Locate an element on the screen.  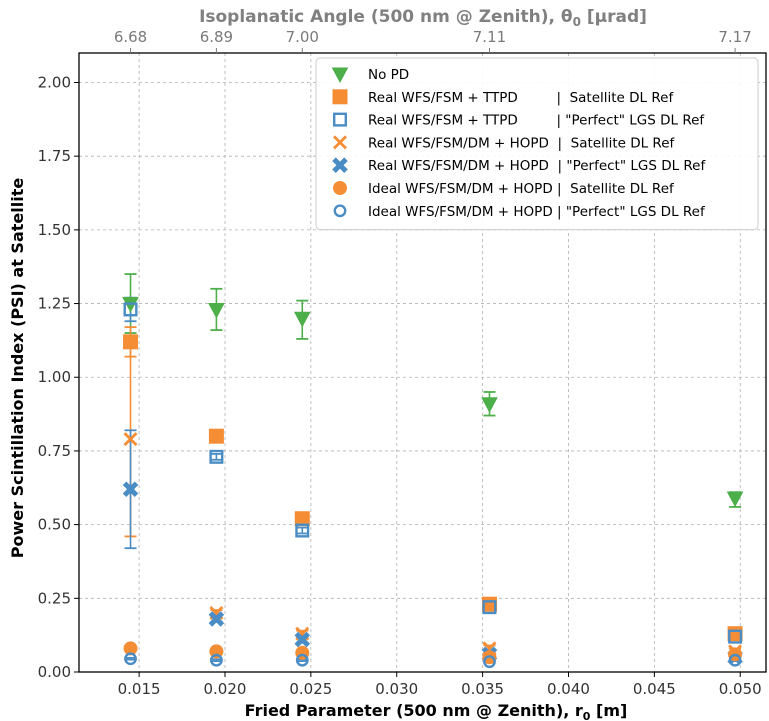
x-tick-label: 0.020 is located at coordinates (225, 689).